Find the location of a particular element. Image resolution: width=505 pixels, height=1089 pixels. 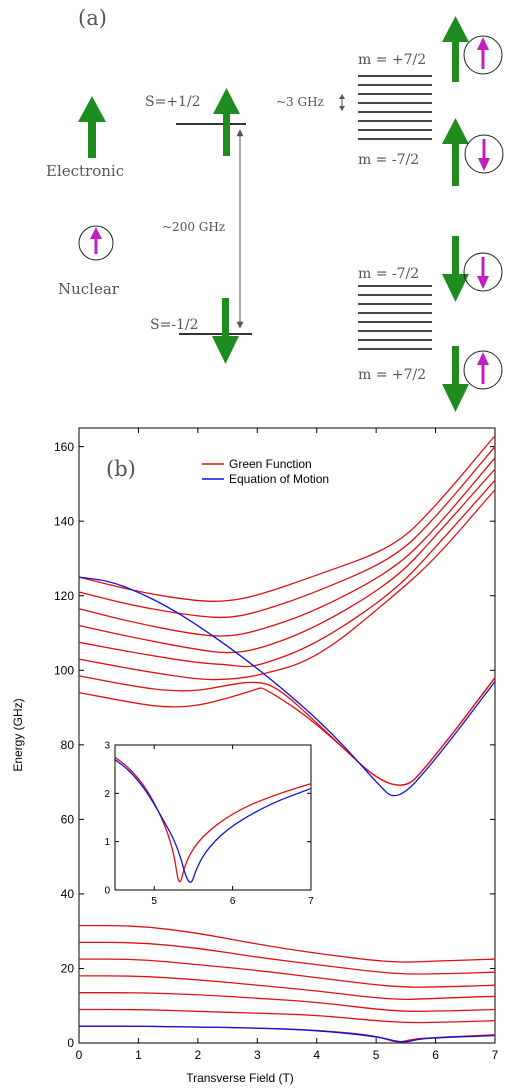

upper-bottom-nuclear-down-icon is located at coordinates (484, 154).